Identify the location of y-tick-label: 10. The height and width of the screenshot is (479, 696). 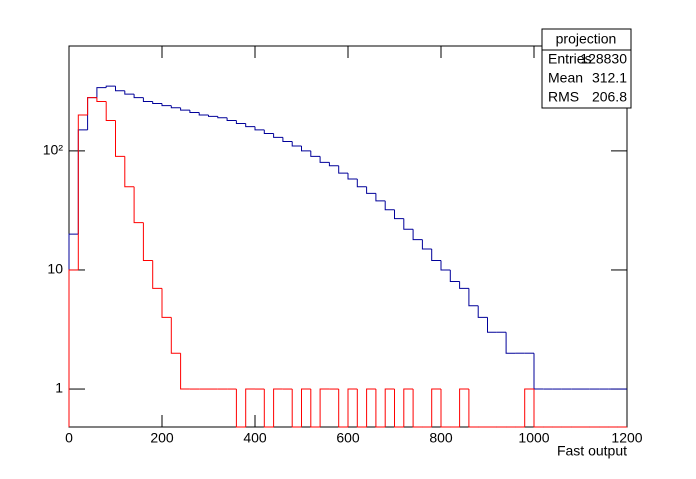
(55, 269).